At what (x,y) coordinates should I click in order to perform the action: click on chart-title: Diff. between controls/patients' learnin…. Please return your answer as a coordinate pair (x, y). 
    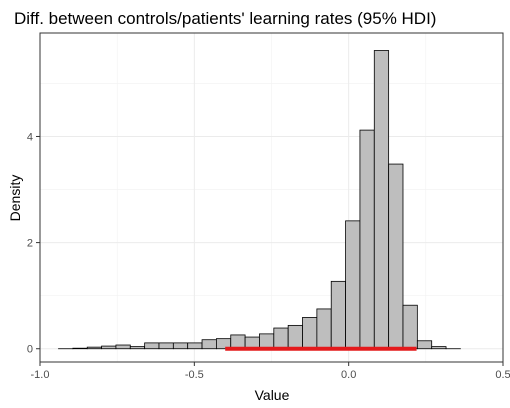
    Looking at the image, I should click on (225, 18).